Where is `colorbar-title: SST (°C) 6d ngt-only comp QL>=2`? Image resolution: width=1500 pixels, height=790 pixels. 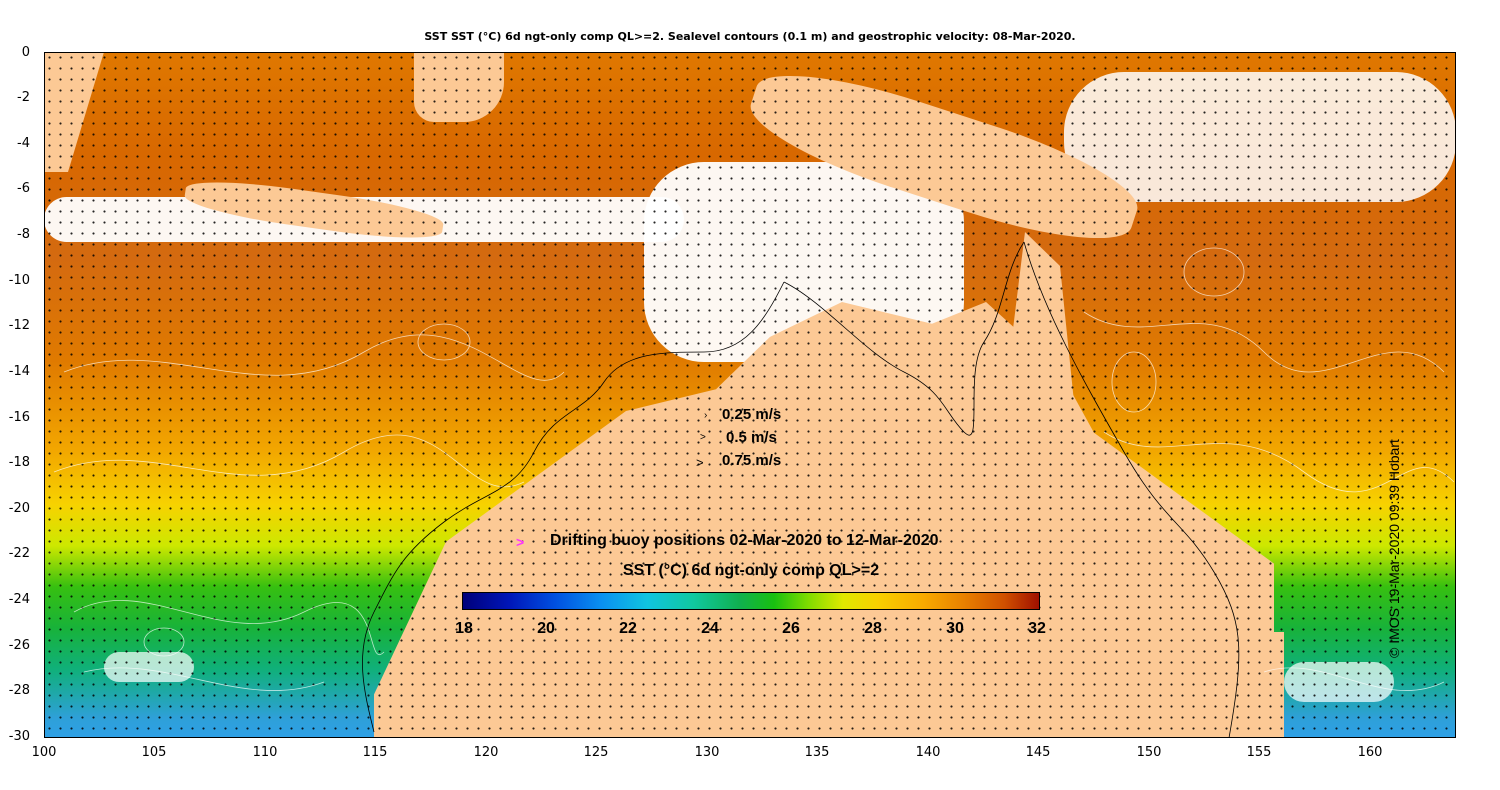
colorbar-title: SST (°C) 6d ngt-only comp QL>=2 is located at coordinates (751, 570).